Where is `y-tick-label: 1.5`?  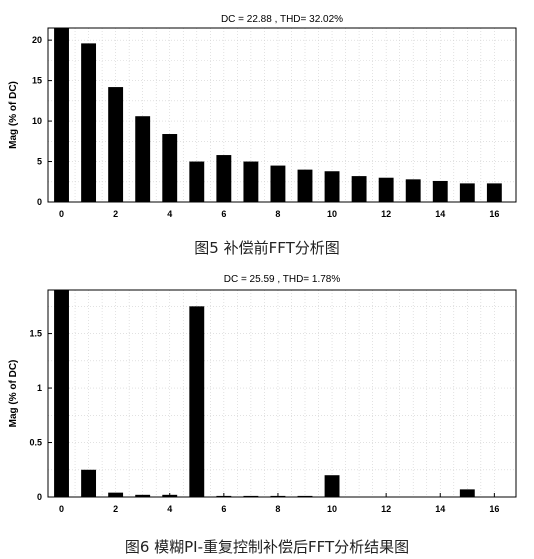
y-tick-label: 1.5 is located at coordinates (35, 334).